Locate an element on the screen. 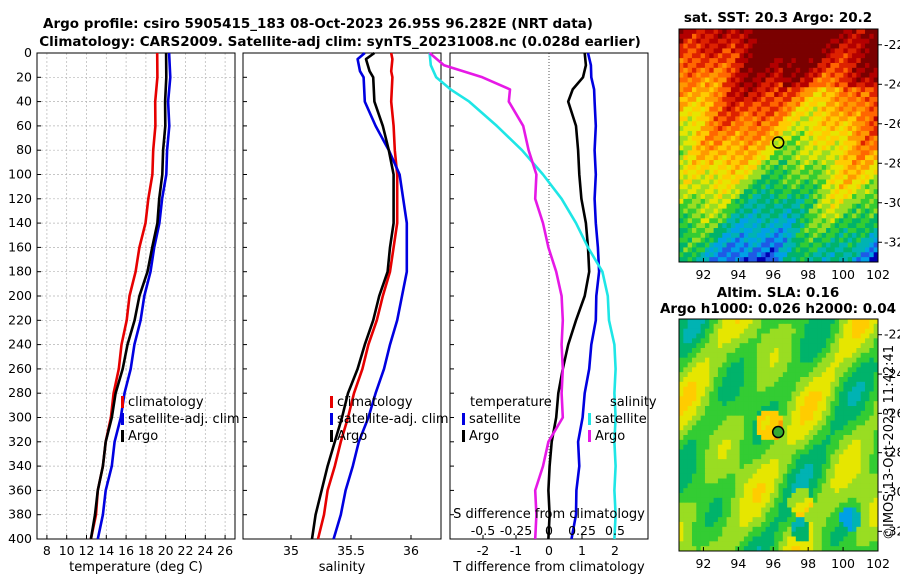 The height and width of the screenshot is (580, 900). s-axis-label: S difference from climatology is located at coordinates (549, 514).